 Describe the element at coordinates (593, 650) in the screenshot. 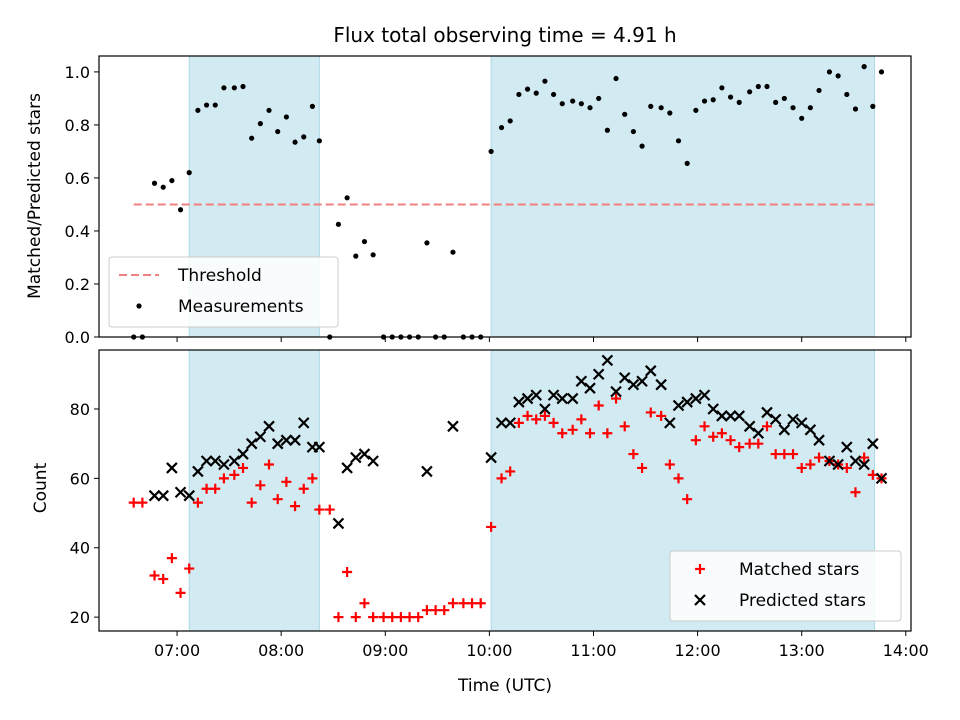

I see `x-tick-label: 11:00` at that location.